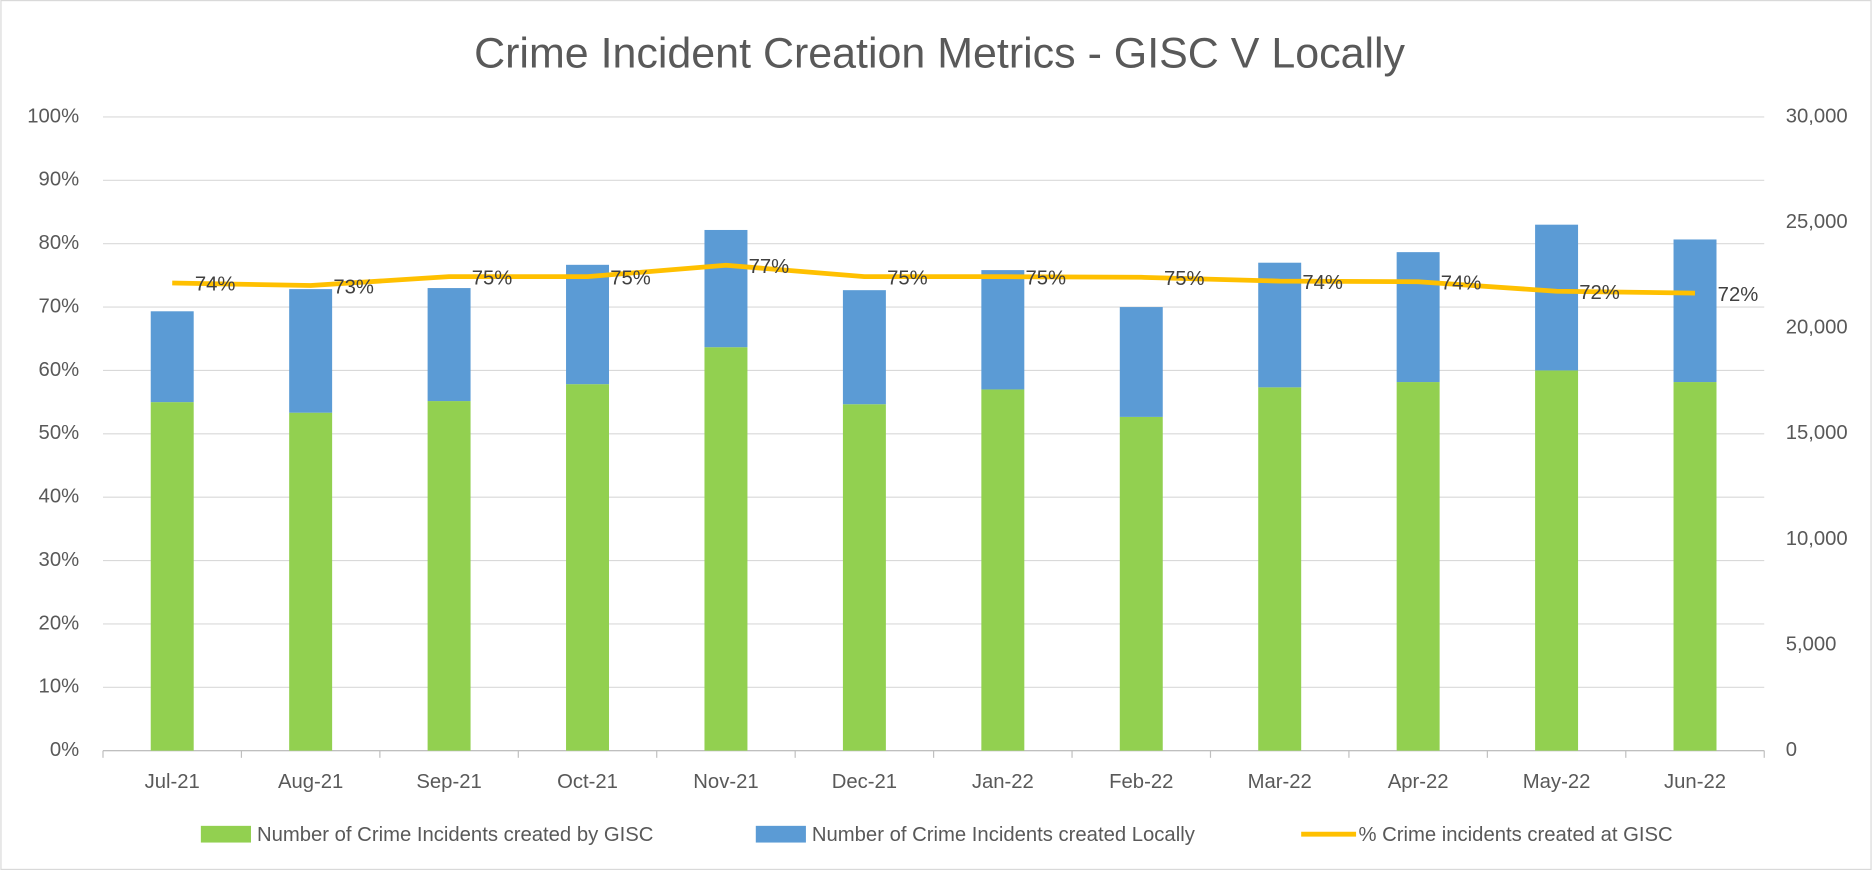  What do you see at coordinates (59, 243) in the screenshot?
I see `y-tick-label: 80%` at bounding box center [59, 243].